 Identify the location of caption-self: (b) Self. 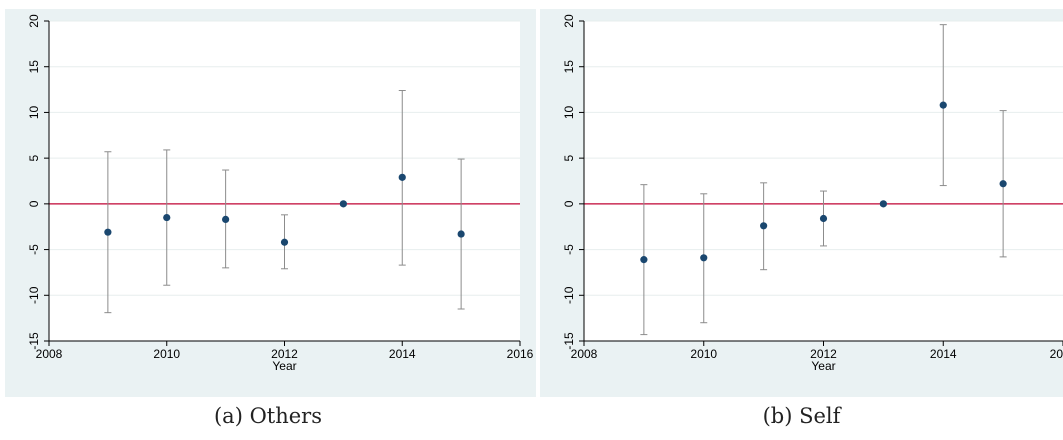
(801, 416).